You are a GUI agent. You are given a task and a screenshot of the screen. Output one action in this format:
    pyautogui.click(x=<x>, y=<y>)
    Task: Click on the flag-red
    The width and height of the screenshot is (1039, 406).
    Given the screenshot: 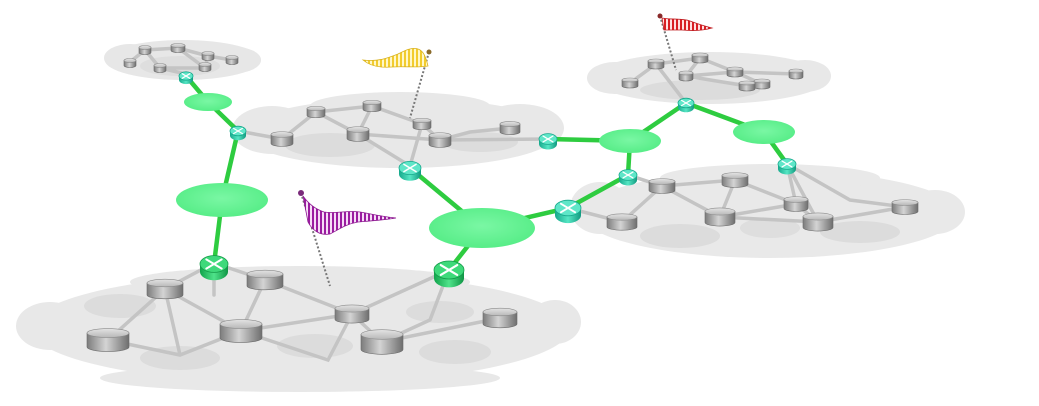 What is the action you would take?
    pyautogui.click(x=685, y=22)
    